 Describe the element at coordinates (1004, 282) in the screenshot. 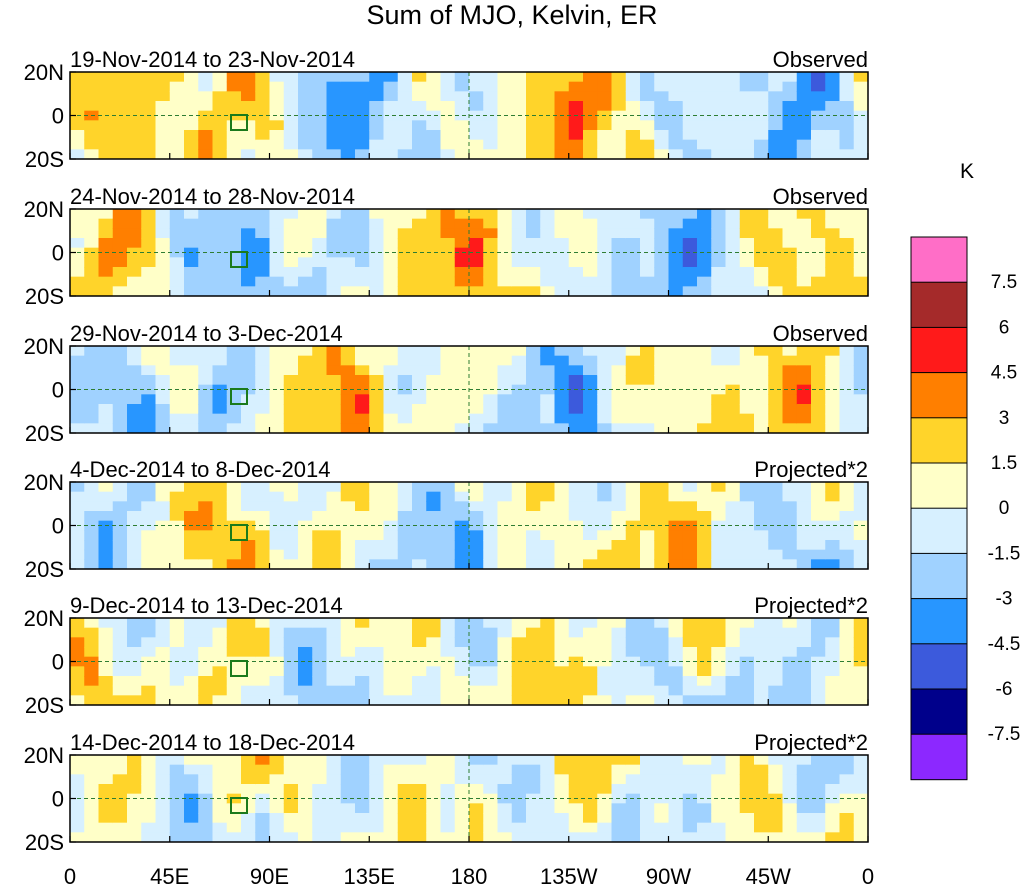

I see `colorbar-level-label: 7.5` at that location.